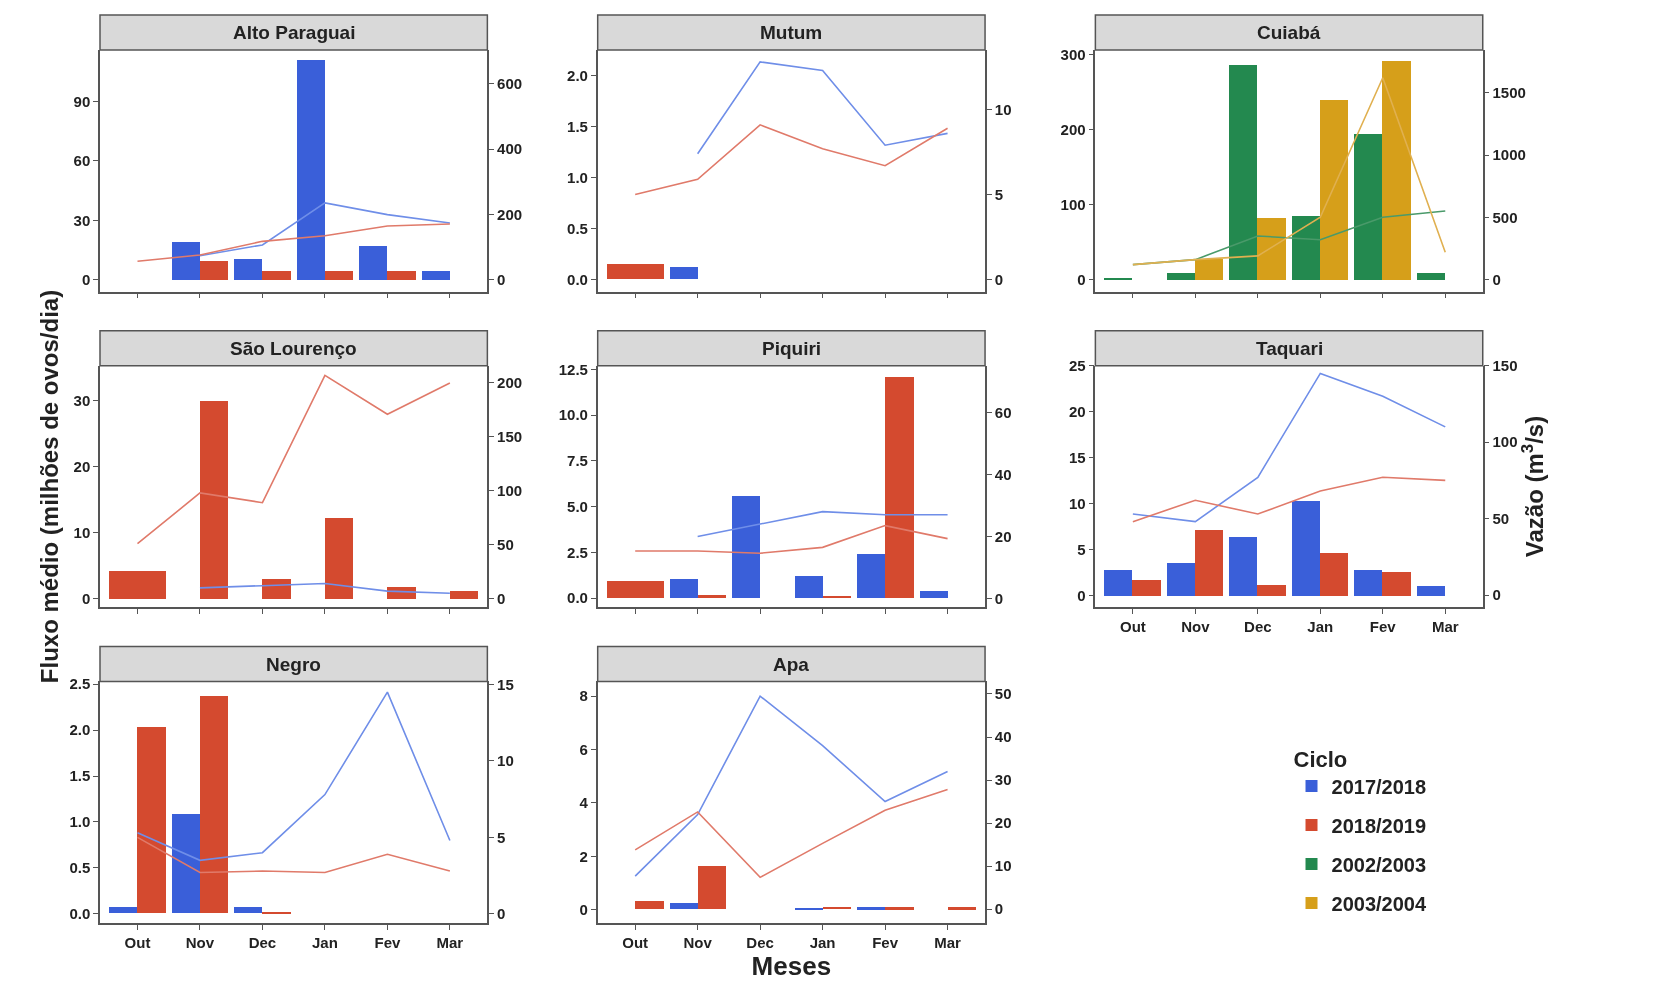 This screenshot has width=1661, height=993. What do you see at coordinates (1073, 204) in the screenshot?
I see `y-tick-label: 100` at bounding box center [1073, 204].